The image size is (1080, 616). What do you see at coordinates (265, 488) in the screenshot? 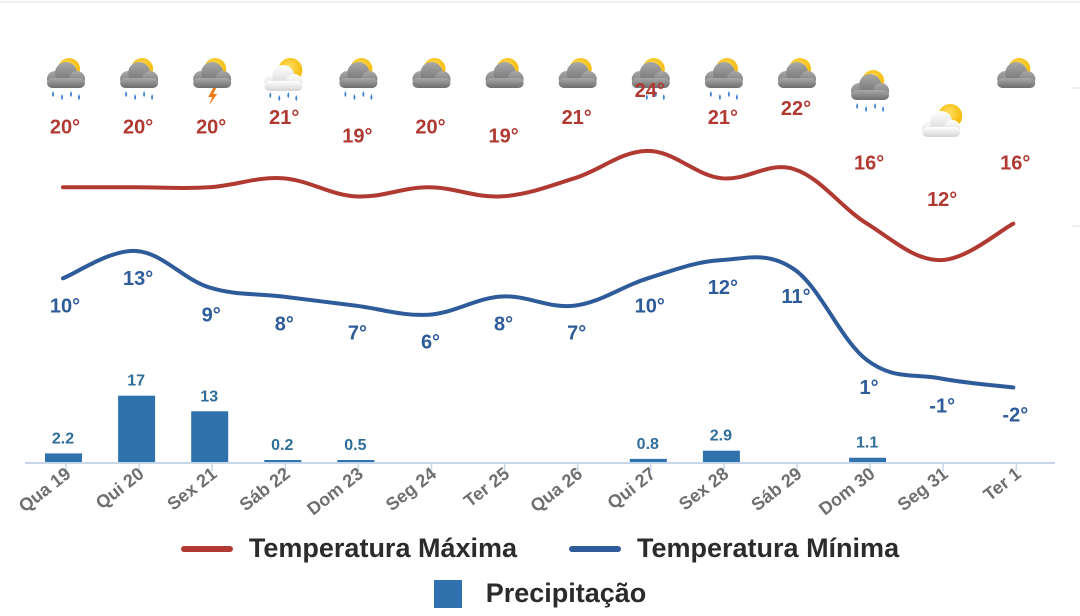
I see `x-tick-label: Sáb 22` at bounding box center [265, 488].